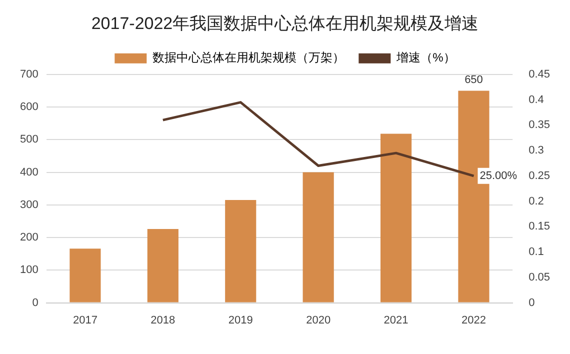 The height and width of the screenshot is (354, 570). Describe the element at coordinates (531, 302) in the screenshot. I see `y2-tick-label: 0` at that location.